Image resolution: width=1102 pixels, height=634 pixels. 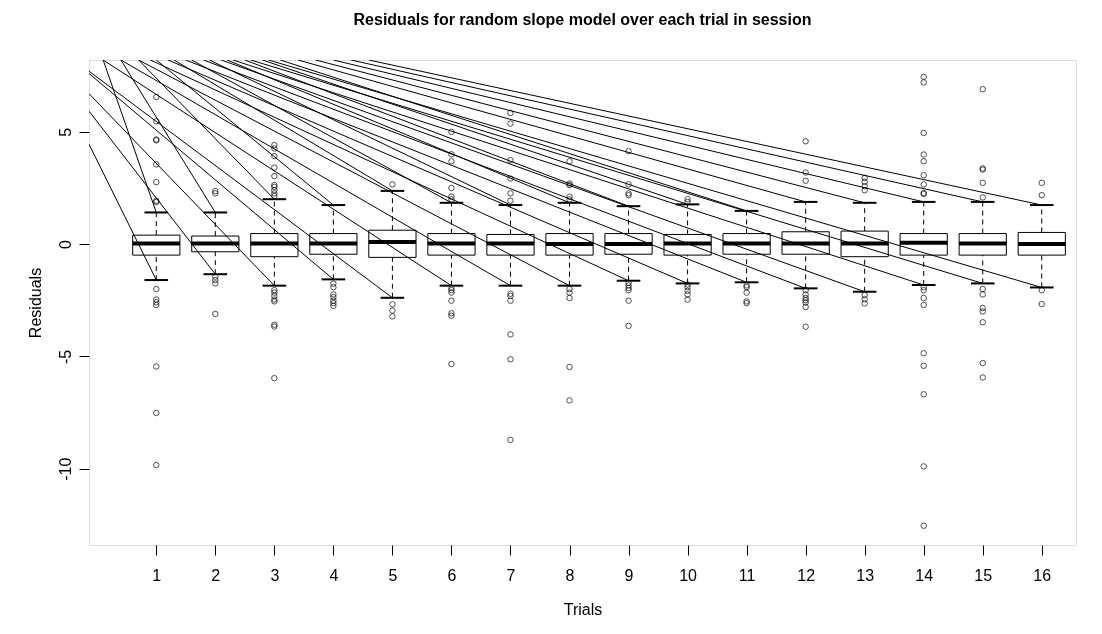 What do you see at coordinates (35, 303) in the screenshot?
I see `y-axis-title: Residuals` at bounding box center [35, 303].